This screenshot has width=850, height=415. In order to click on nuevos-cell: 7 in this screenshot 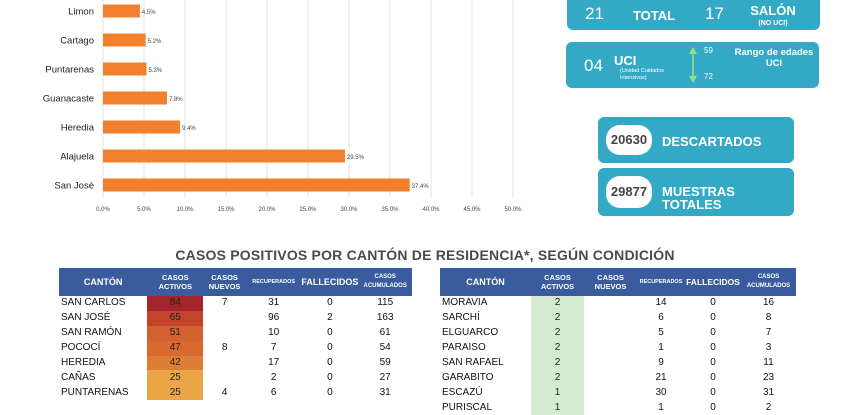, I will do `click(224, 303)`.